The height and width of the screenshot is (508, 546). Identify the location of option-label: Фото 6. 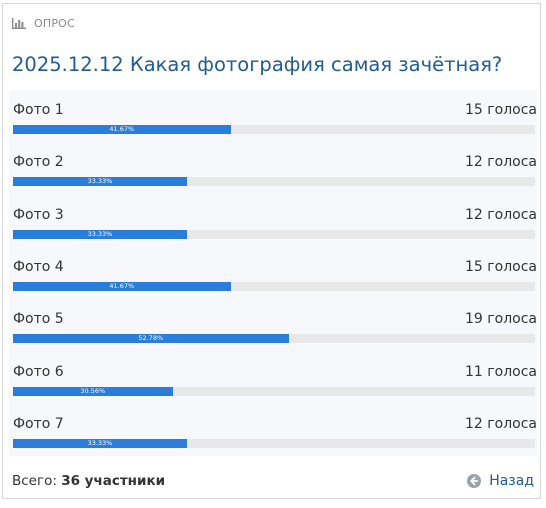
(38, 371).